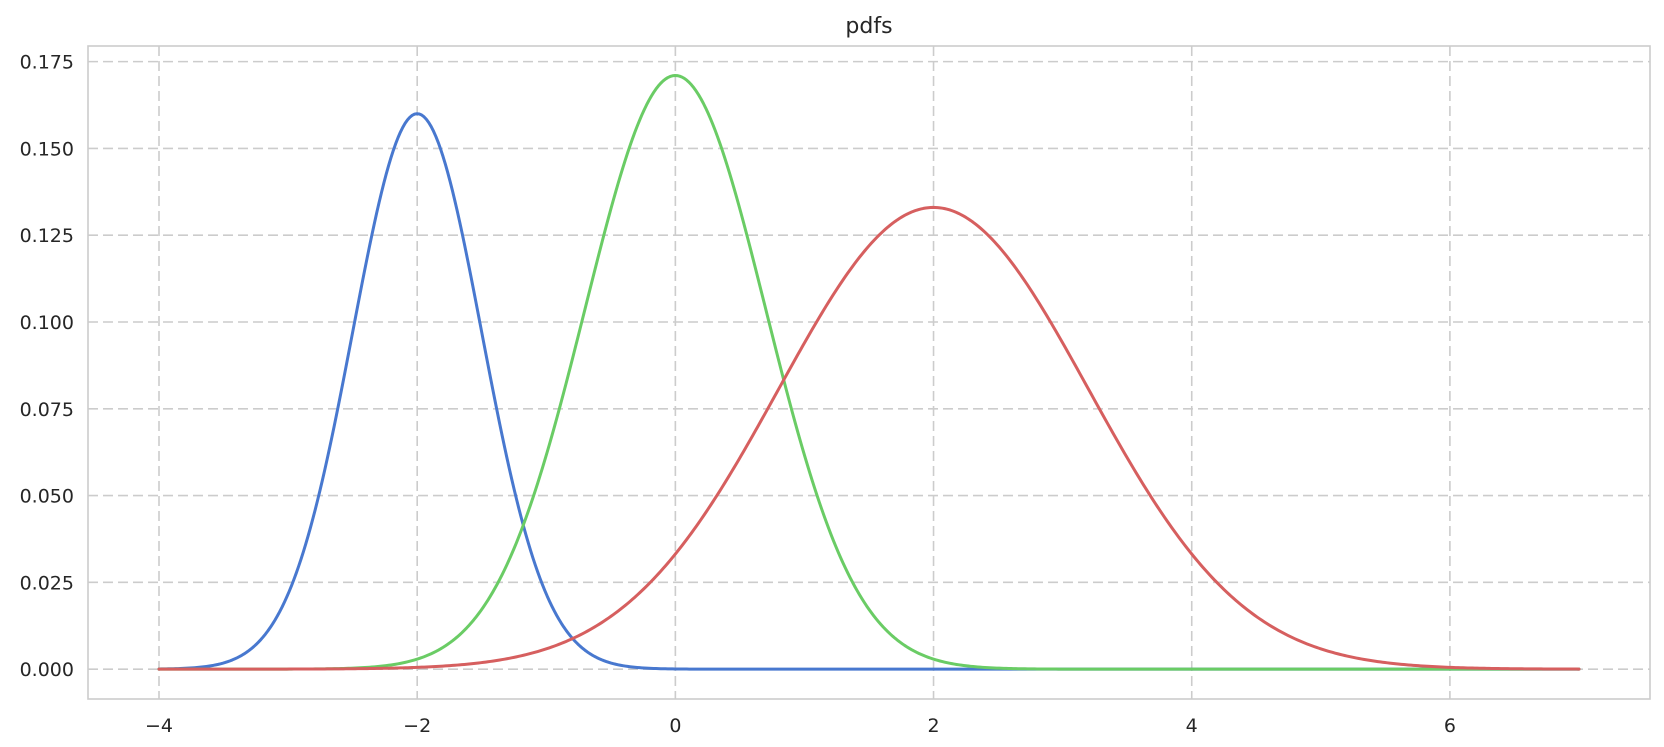 The height and width of the screenshot is (747, 1664). I want to click on x-axis-ticks: −4 −2 0 2 4 6, so click(800, 726).